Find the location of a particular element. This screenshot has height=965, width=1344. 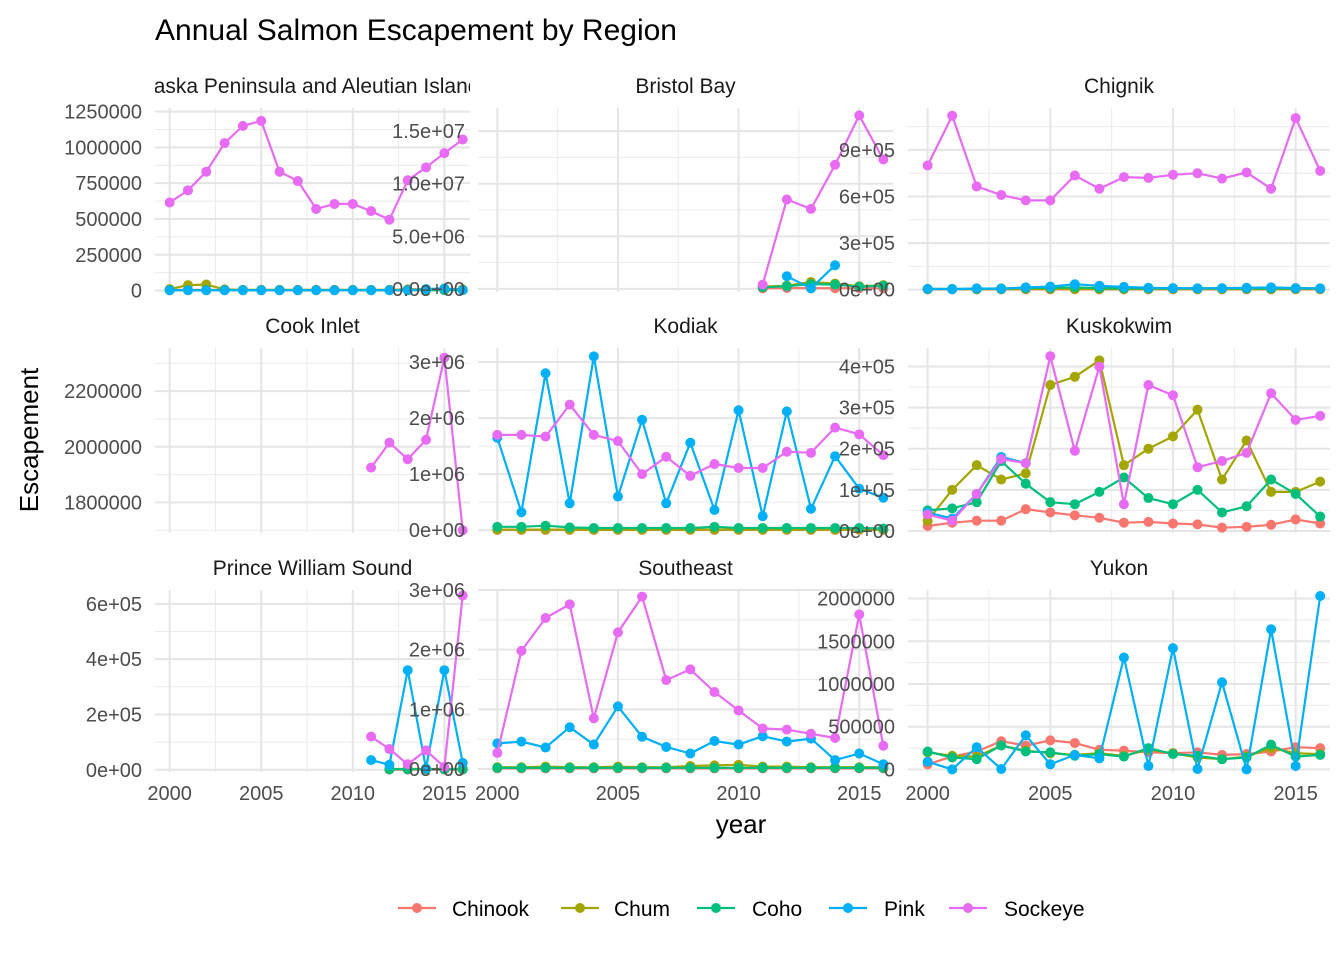

x-axis-title: year is located at coordinates (741, 824).